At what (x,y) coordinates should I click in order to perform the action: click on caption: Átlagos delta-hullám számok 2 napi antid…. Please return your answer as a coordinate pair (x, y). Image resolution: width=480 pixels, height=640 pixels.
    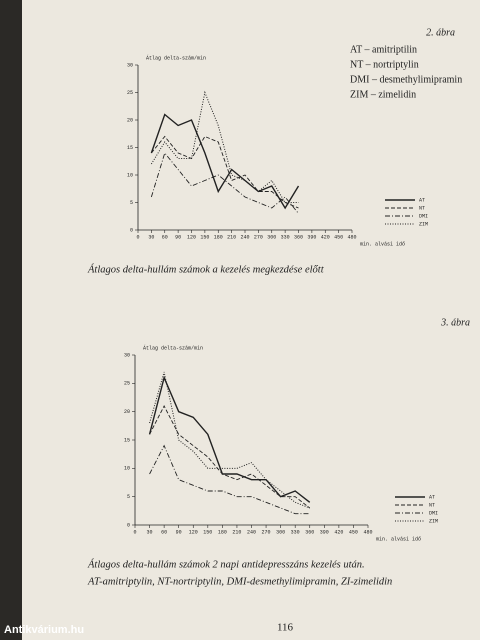
    Looking at the image, I should click on (226, 564).